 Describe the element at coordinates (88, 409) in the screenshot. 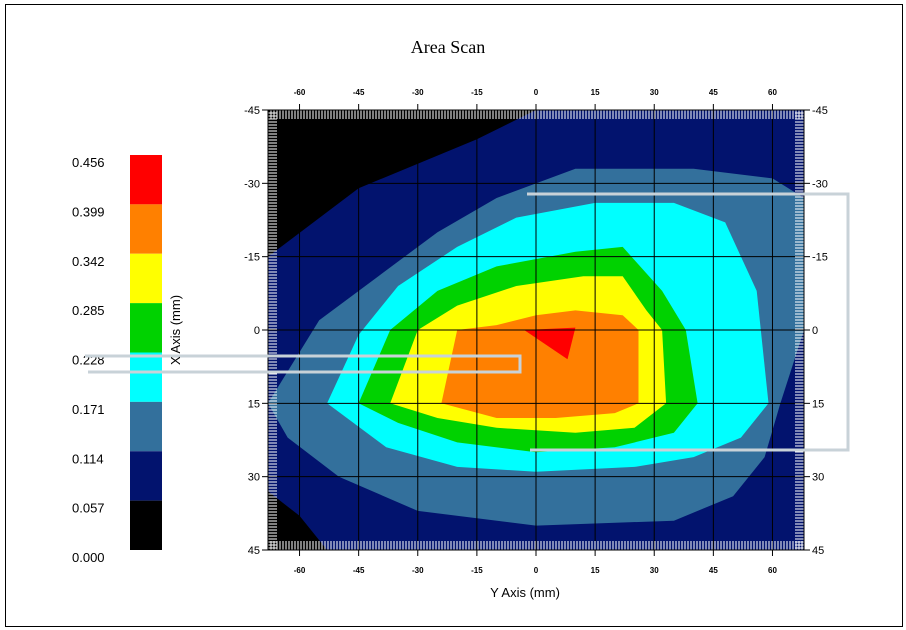

I see `colorbar-tick-label: 0.171` at that location.